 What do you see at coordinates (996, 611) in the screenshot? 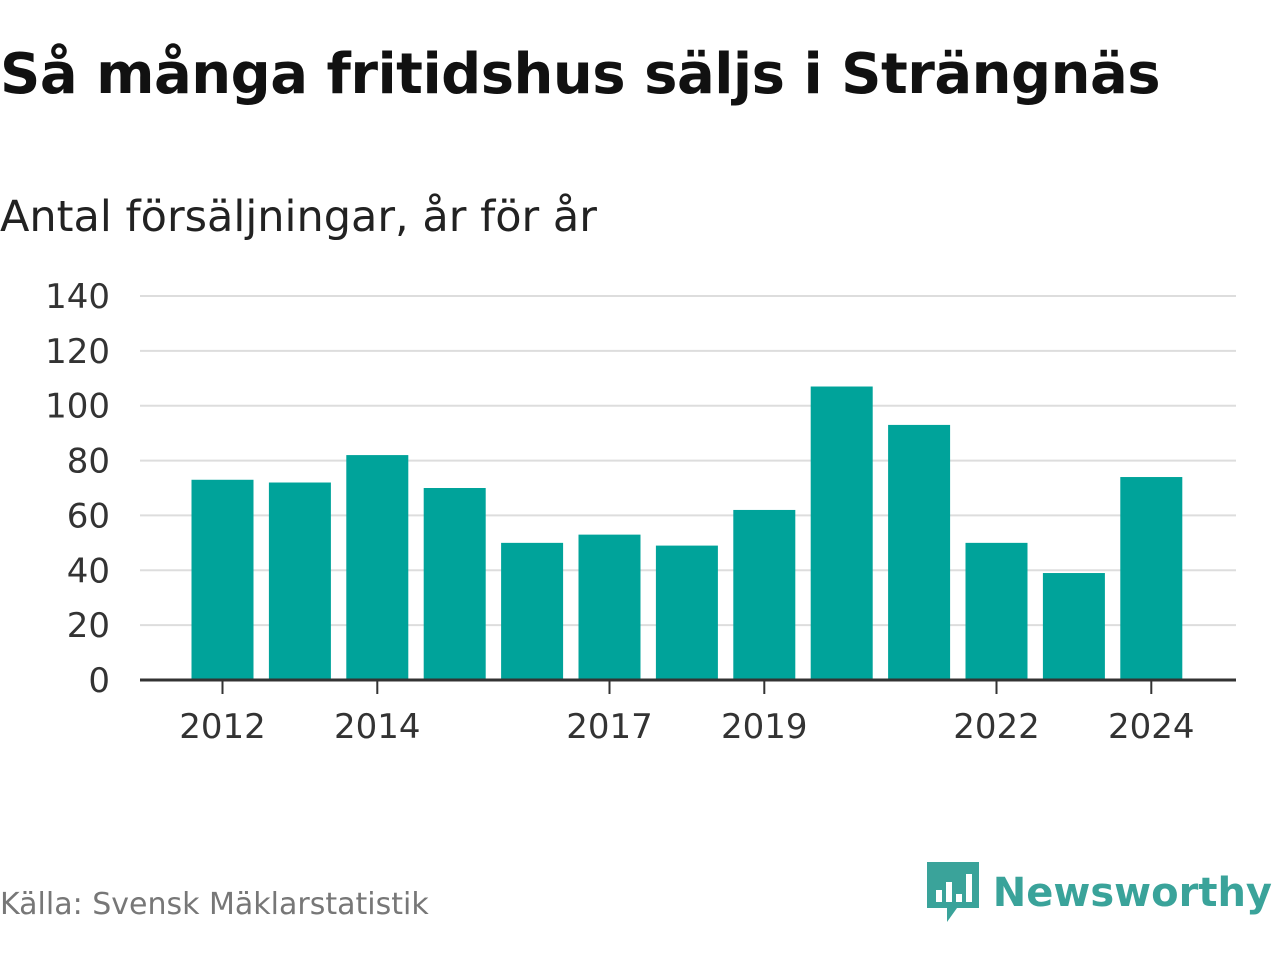
I see `bar-2022` at bounding box center [996, 611].